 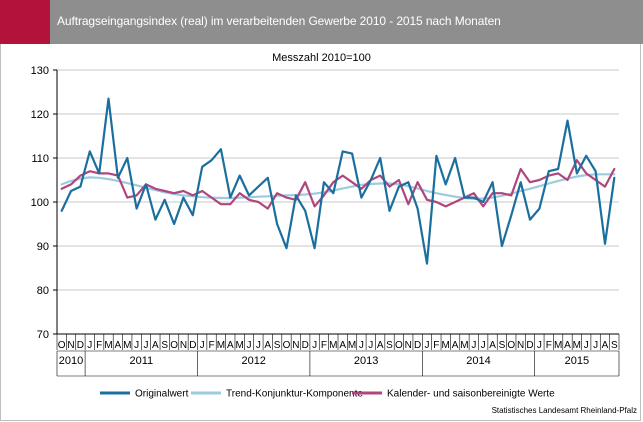 I want to click on legend-item-trend-label: Trend-Konjunktur-Komponente, so click(x=294, y=394).